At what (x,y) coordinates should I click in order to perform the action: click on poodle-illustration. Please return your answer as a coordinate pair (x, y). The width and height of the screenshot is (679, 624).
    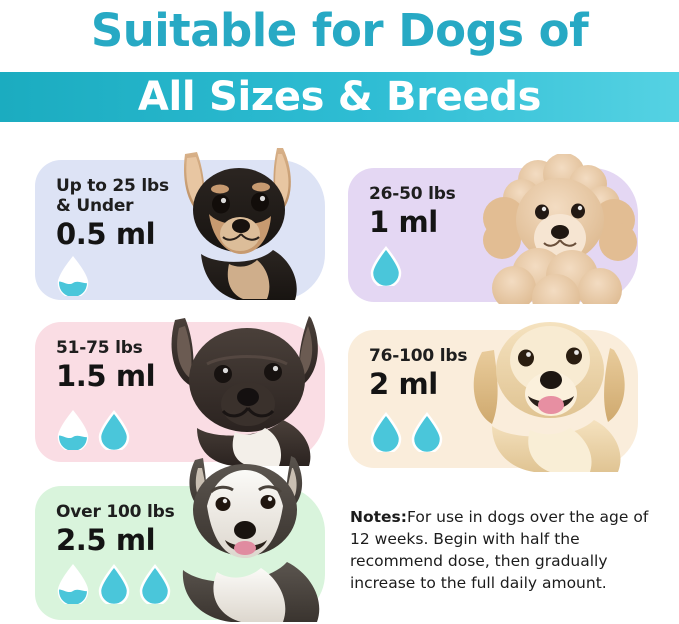
    Looking at the image, I should click on (560, 229).